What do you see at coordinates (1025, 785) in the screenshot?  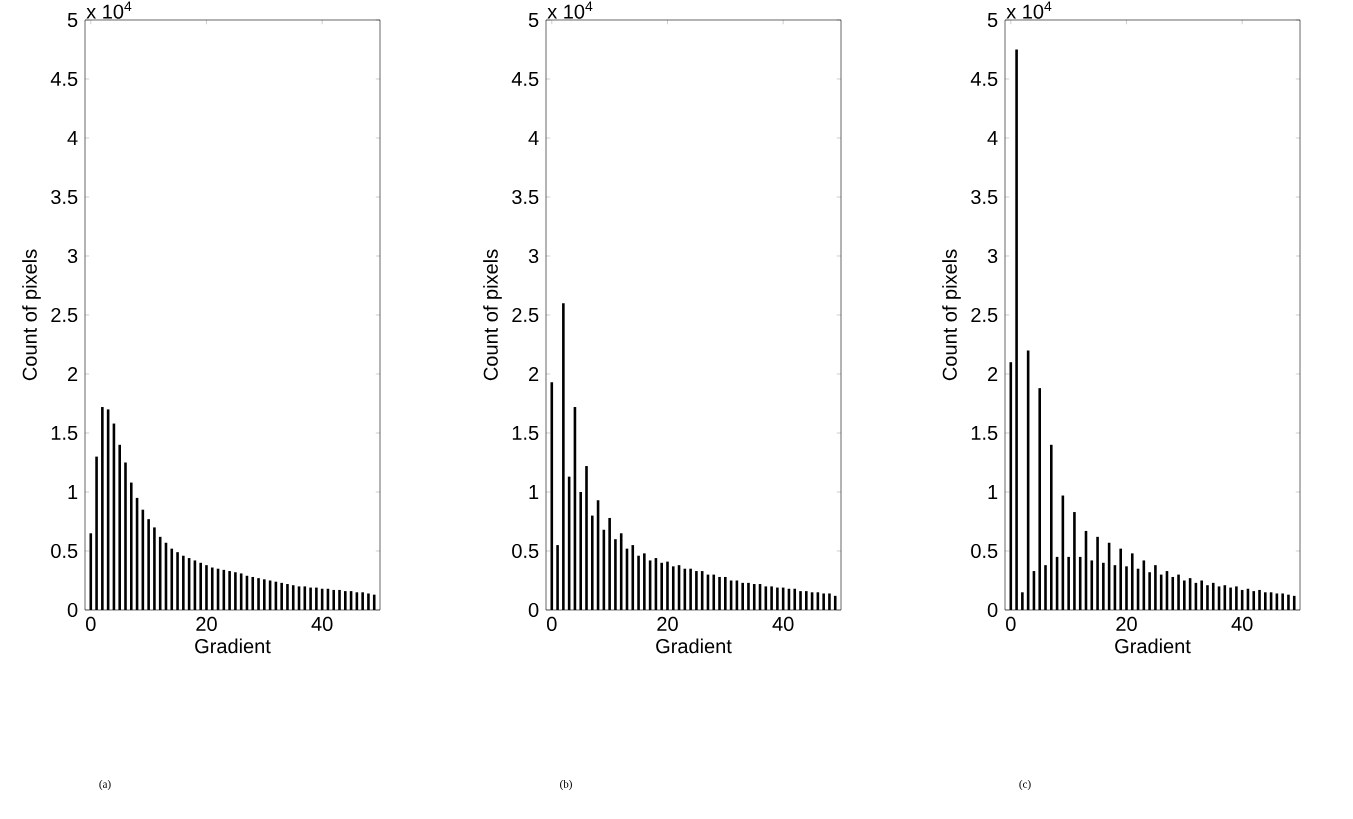 I see `text: (c)` at bounding box center [1025, 785].